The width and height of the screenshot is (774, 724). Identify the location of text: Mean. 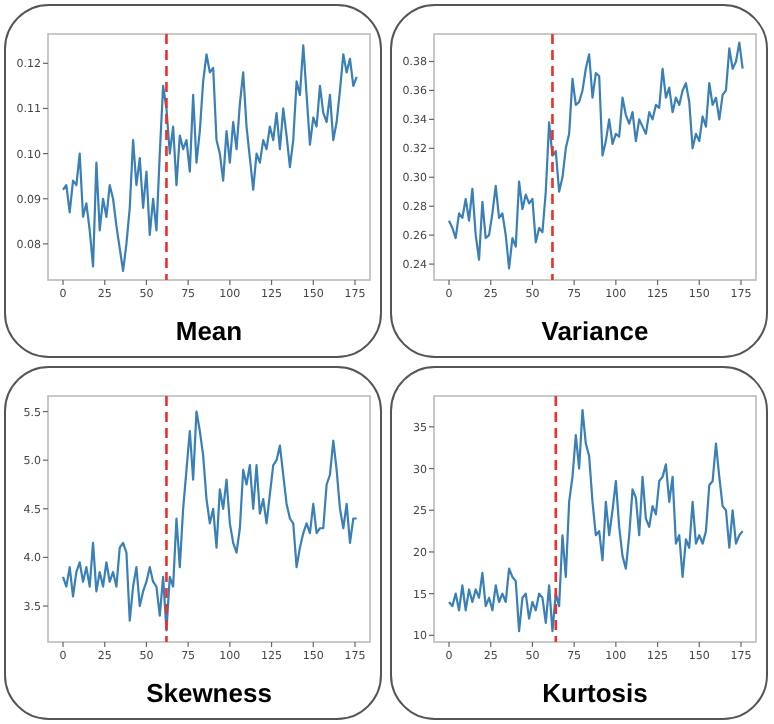
(209, 331).